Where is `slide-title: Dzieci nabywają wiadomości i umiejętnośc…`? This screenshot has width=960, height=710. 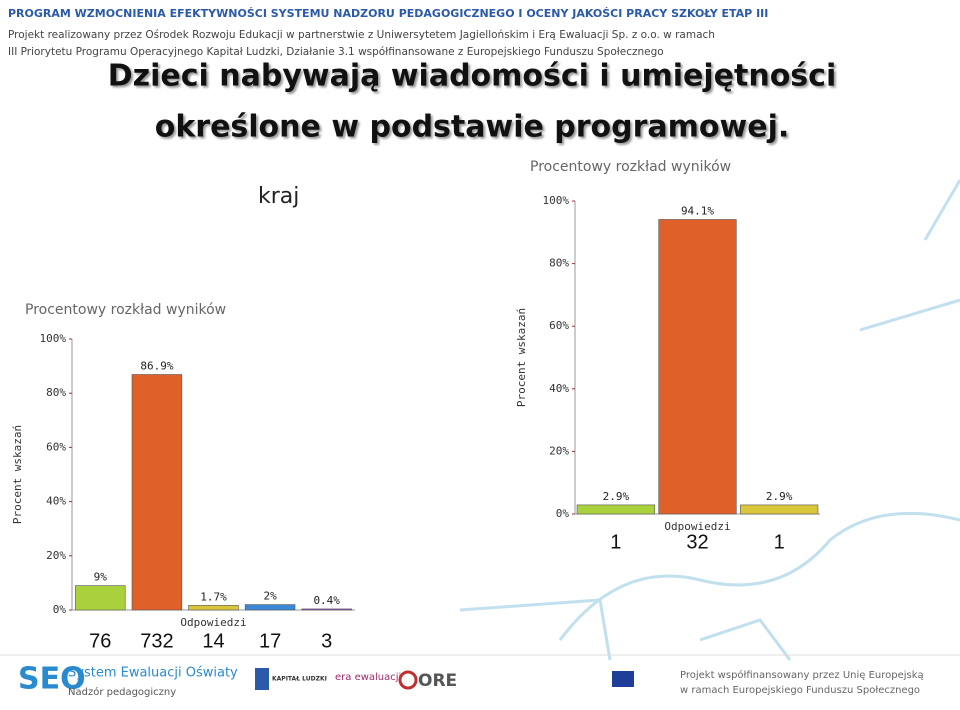 slide-title: Dzieci nabywają wiadomości i umiejętnośc… is located at coordinates (472, 76).